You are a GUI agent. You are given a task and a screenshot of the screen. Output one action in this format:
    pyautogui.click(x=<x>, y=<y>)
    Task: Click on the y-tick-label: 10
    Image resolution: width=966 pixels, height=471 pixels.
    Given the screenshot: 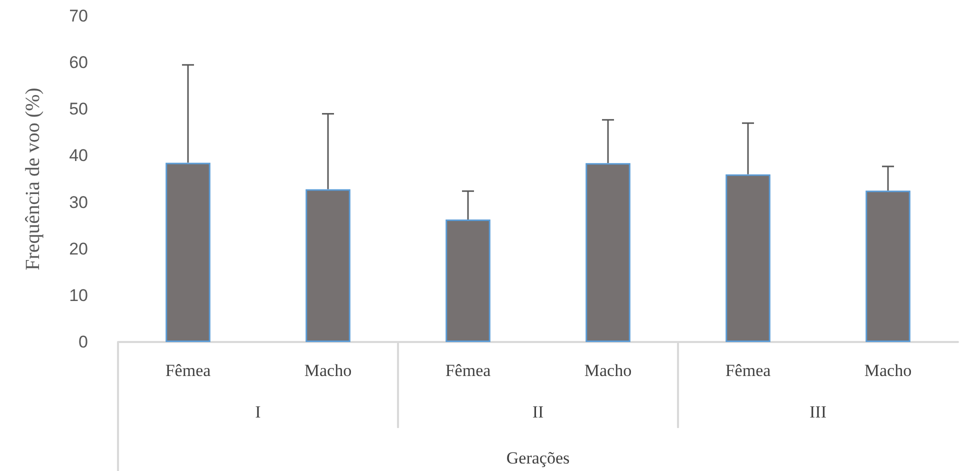 What is the action you would take?
    pyautogui.click(x=78, y=295)
    